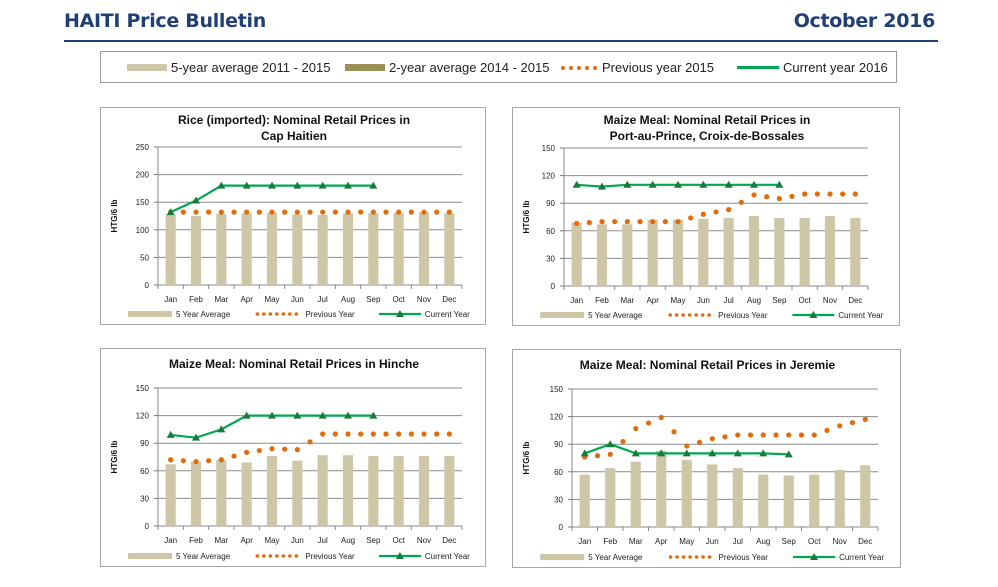 The width and height of the screenshot is (998, 587). Describe the element at coordinates (447, 556) in the screenshot. I see `legend-label: Current Year` at that location.